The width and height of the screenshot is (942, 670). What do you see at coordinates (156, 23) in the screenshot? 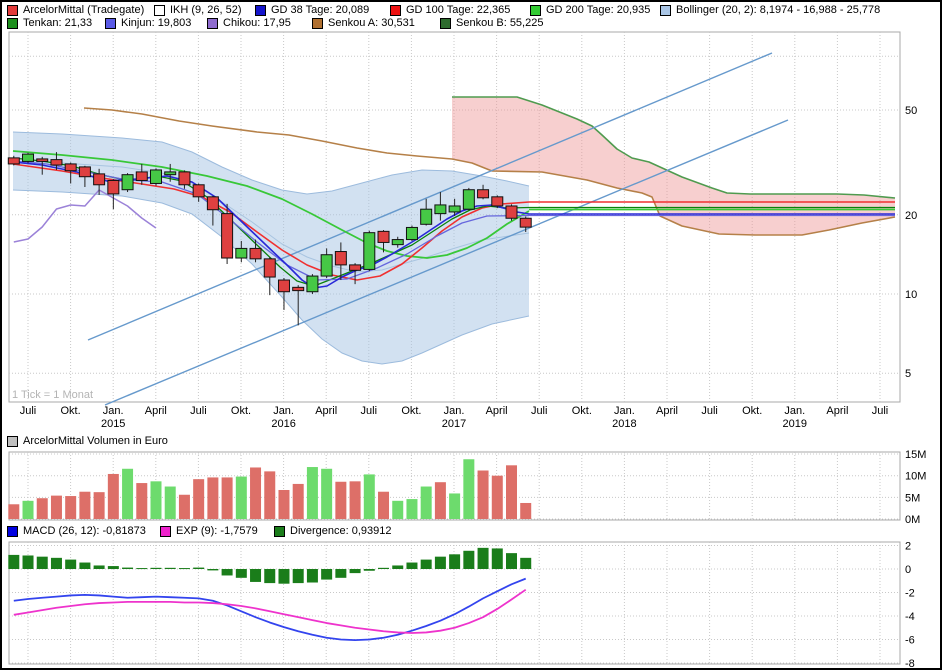
I see `legend-ichimoku-1-label: Kinjun: 19,803` at bounding box center [156, 23].